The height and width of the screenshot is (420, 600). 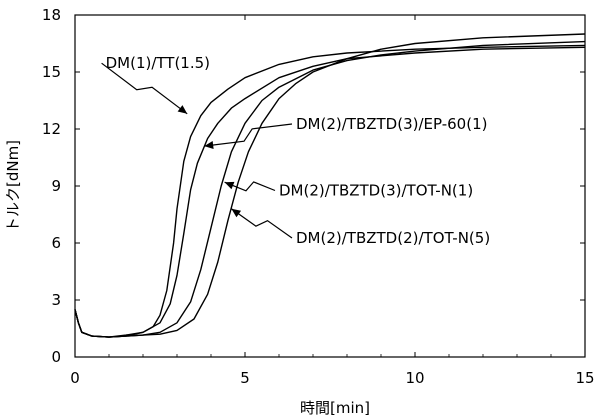 I want to click on y-tick-label: 9, so click(x=56, y=186).